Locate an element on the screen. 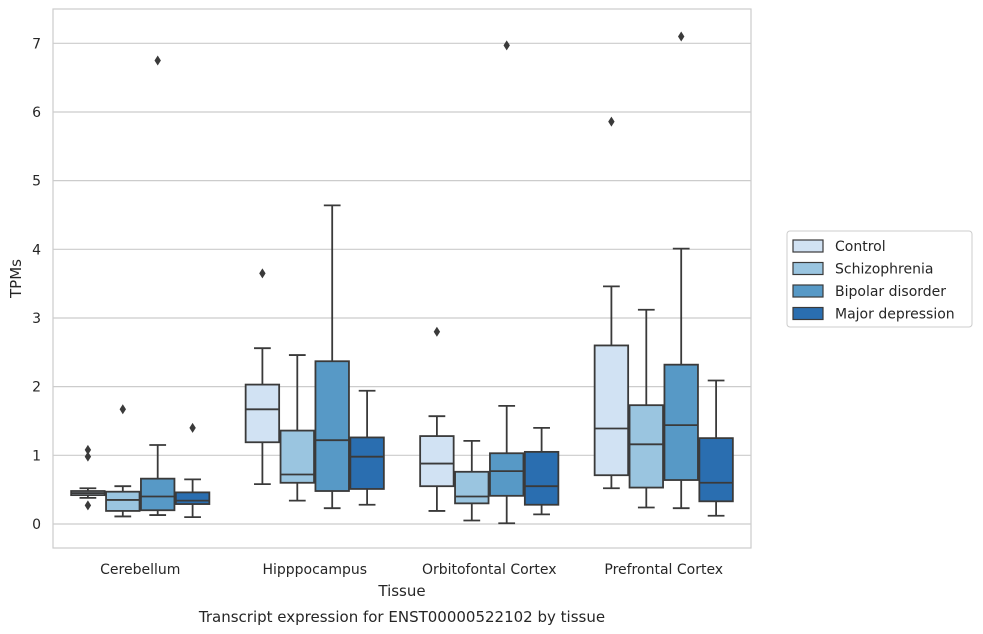 This screenshot has width=983, height=634. y-tick-label: 5 is located at coordinates (36, 182).